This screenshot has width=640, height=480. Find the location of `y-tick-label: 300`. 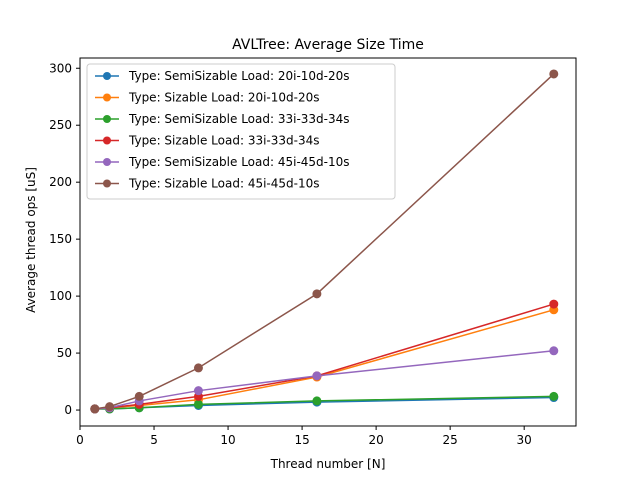

y-tick-label: 300 is located at coordinates (60, 68).